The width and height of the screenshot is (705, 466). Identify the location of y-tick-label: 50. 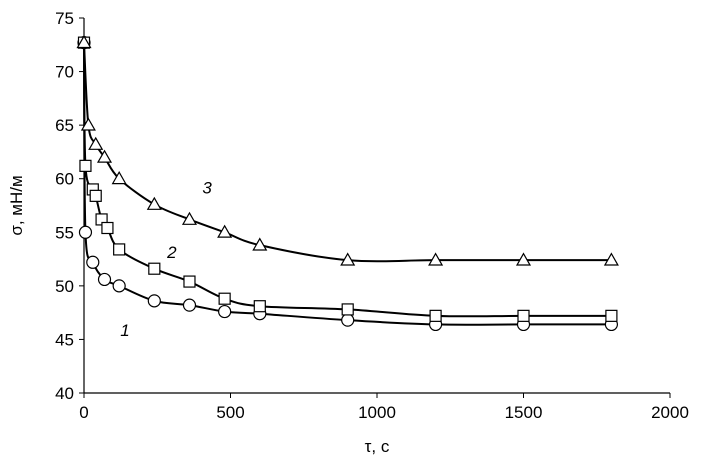
(64, 286).